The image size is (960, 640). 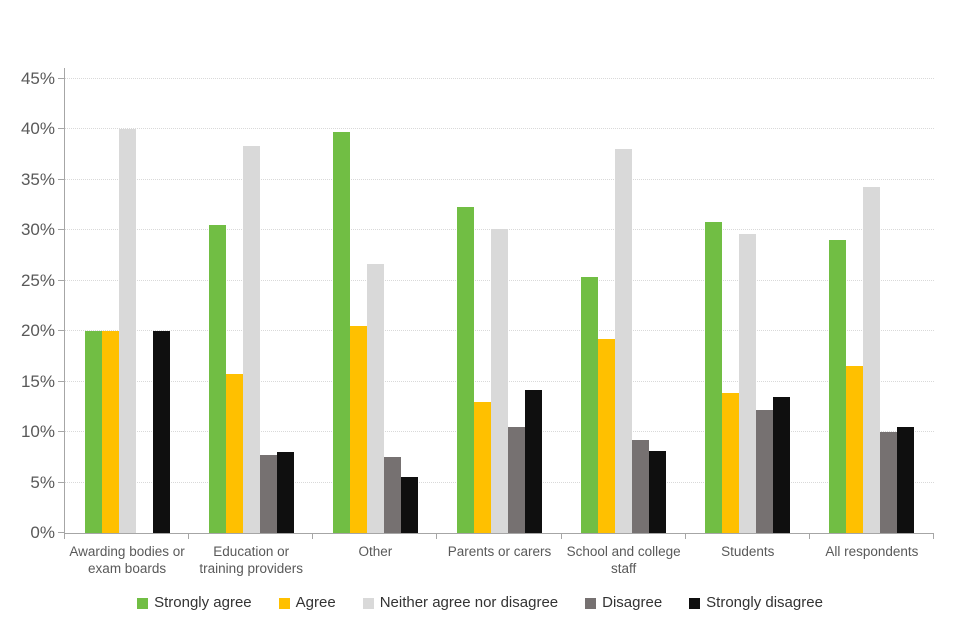 I want to click on y-tick-label: 15%, so click(x=37, y=381).